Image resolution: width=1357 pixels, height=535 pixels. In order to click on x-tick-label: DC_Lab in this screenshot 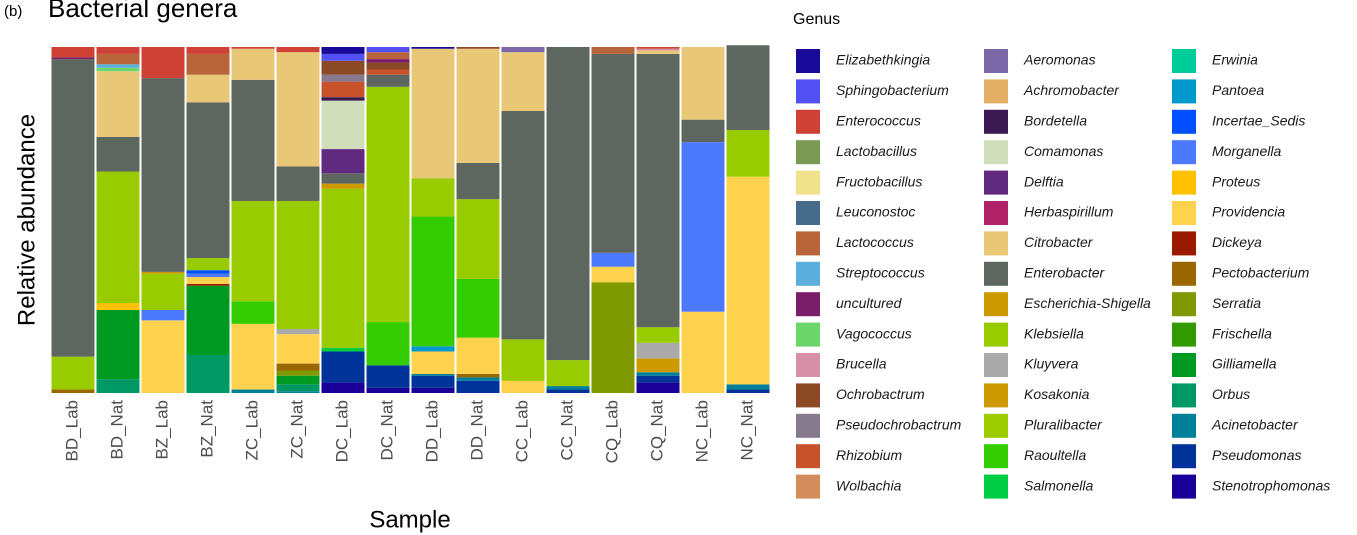, I will do `click(341, 431)`.